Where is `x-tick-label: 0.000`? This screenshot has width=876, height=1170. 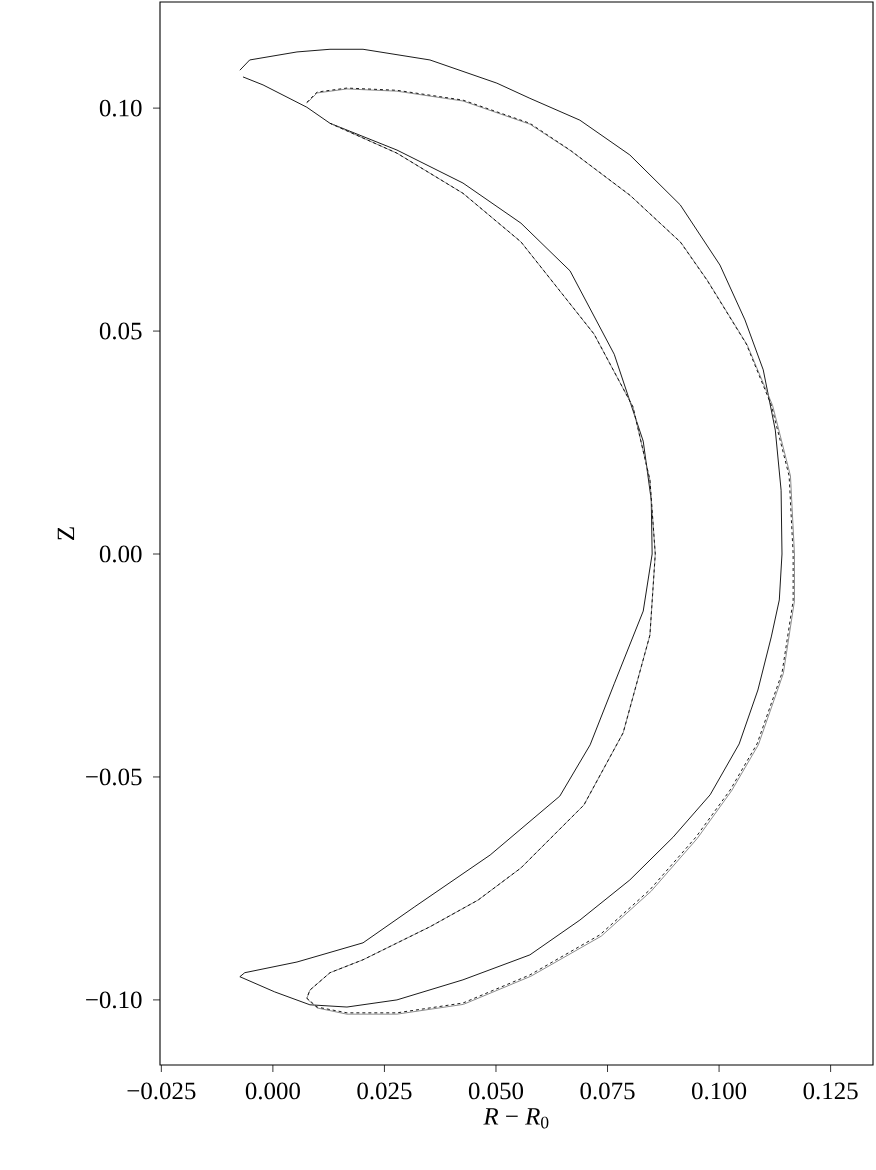 x-tick-label: 0.000 is located at coordinates (272, 1091).